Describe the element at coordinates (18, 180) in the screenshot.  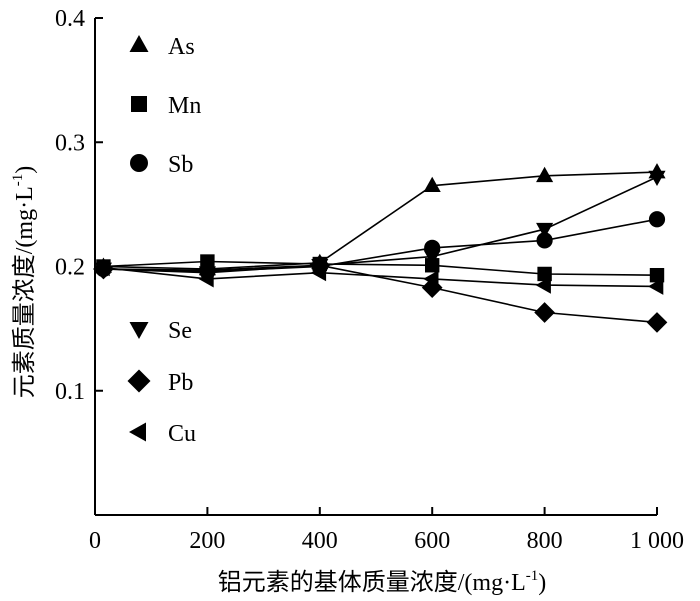
I see `y-axis-title-sup: -1` at that location.